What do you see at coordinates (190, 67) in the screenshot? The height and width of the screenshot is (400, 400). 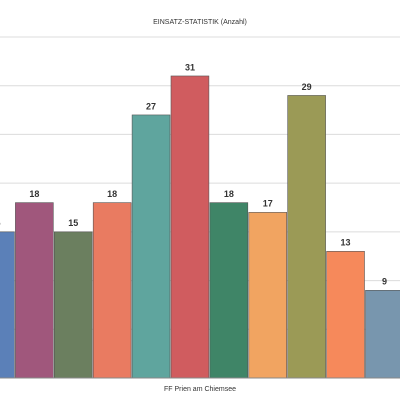 I see `data-label: 31` at bounding box center [190, 67].